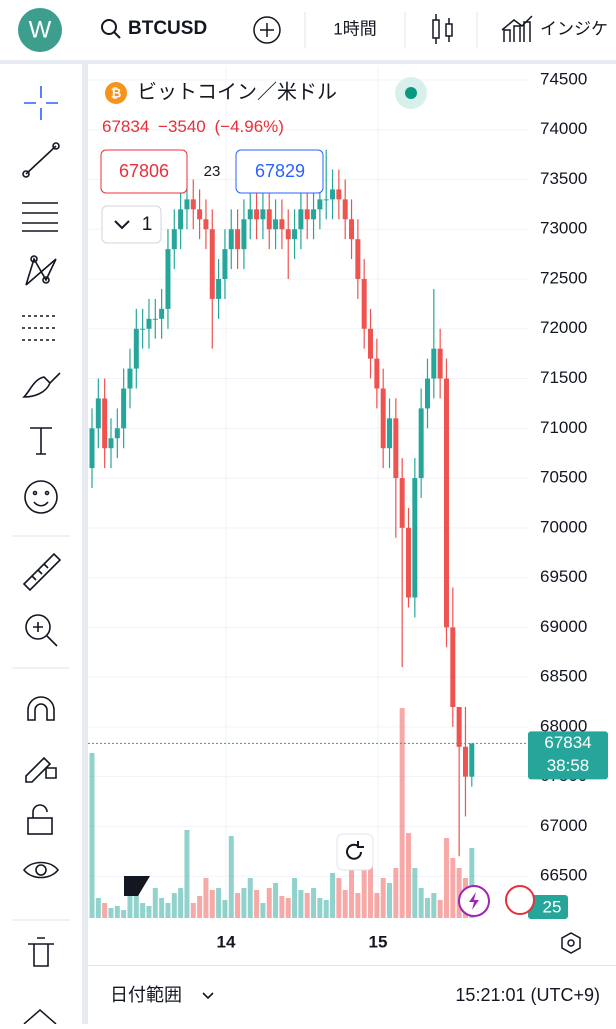  I want to click on chart-type-icon, so click(442, 29).